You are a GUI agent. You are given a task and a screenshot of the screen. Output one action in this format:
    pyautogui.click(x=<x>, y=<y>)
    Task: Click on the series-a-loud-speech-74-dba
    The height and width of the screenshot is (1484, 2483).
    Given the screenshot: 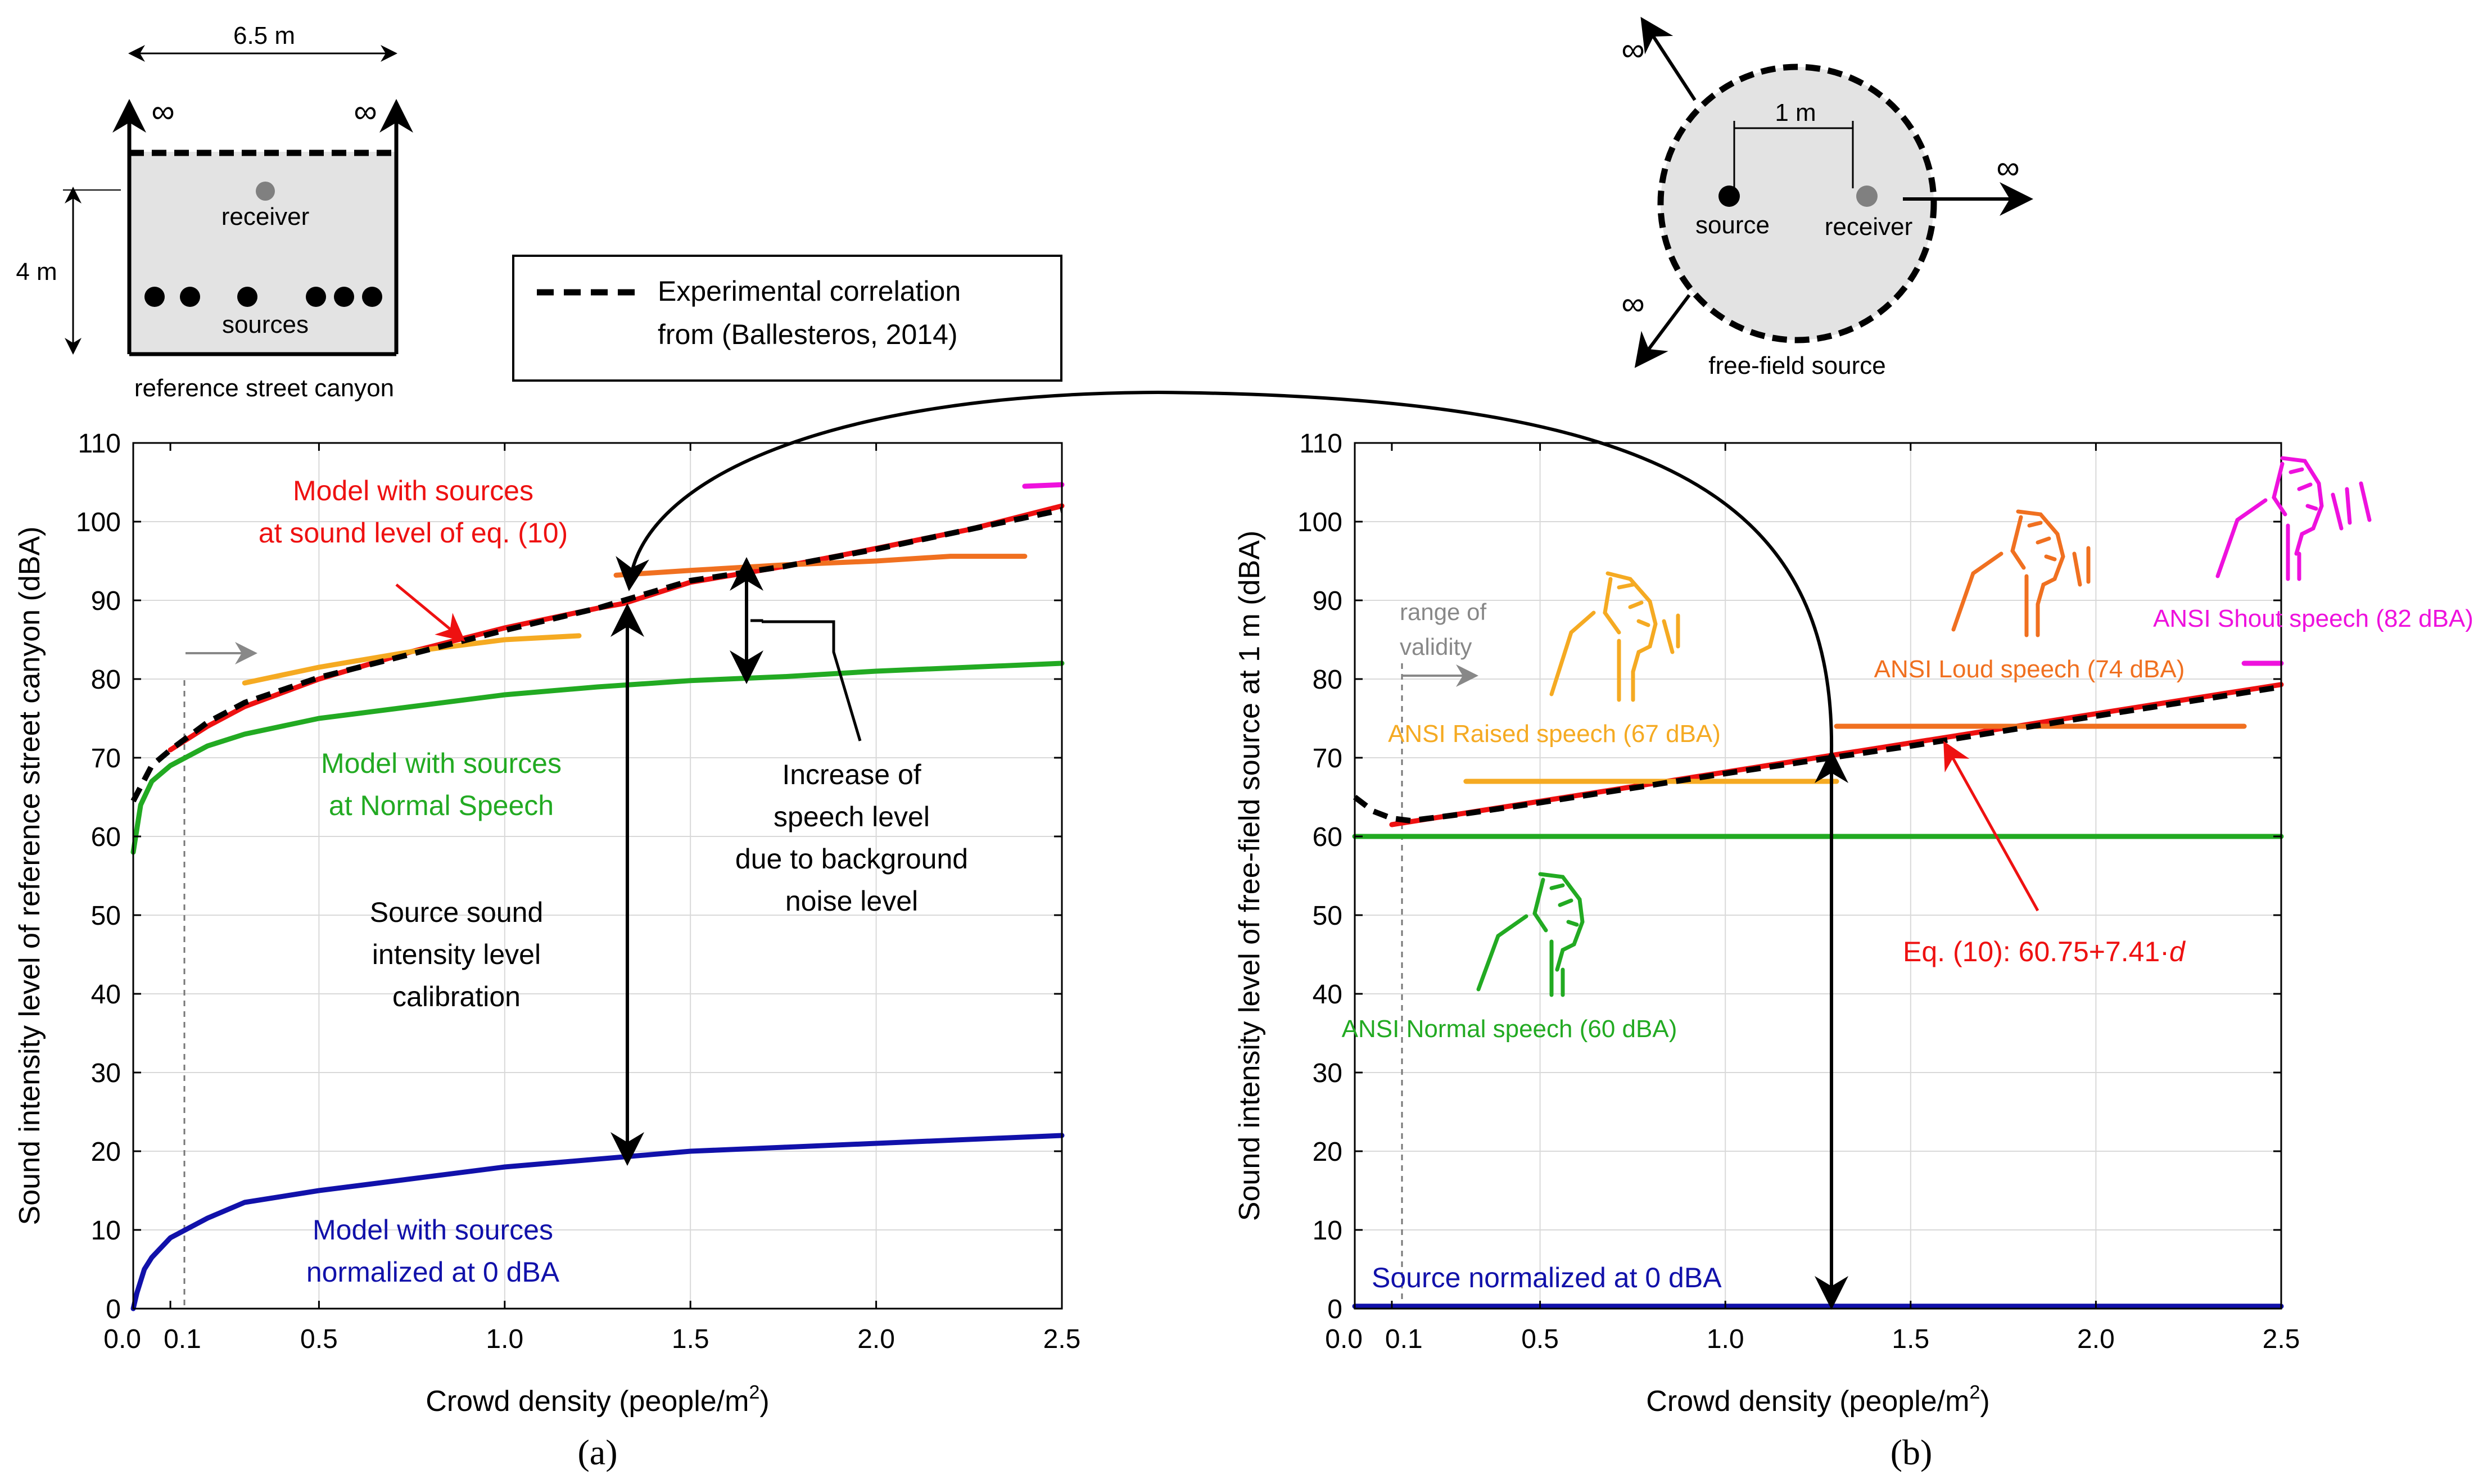 What is the action you would take?
    pyautogui.click(x=820, y=566)
    